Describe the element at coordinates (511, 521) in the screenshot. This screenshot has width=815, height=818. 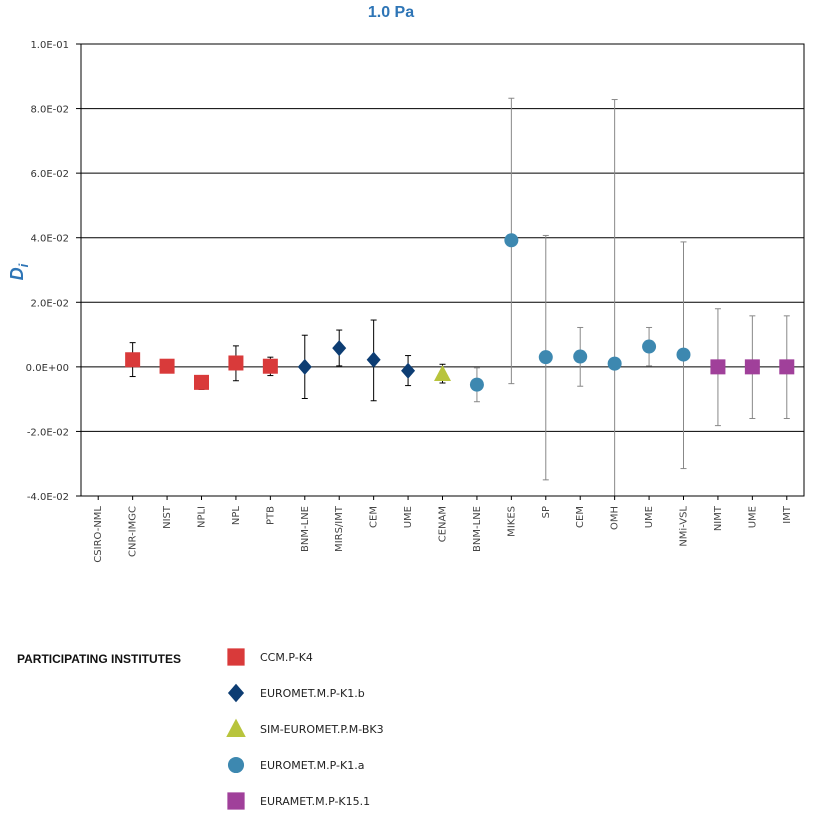
I see `x-tick-label: MIKES` at that location.